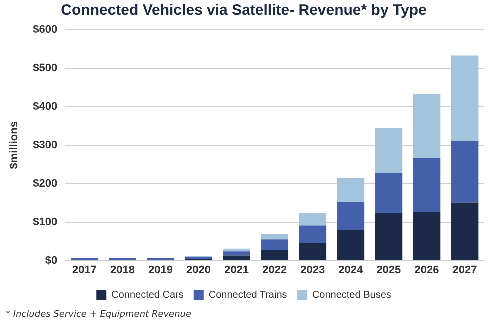 Image resolution: width=504 pixels, height=327 pixels. I want to click on x-tick-label: 2023, so click(313, 270).